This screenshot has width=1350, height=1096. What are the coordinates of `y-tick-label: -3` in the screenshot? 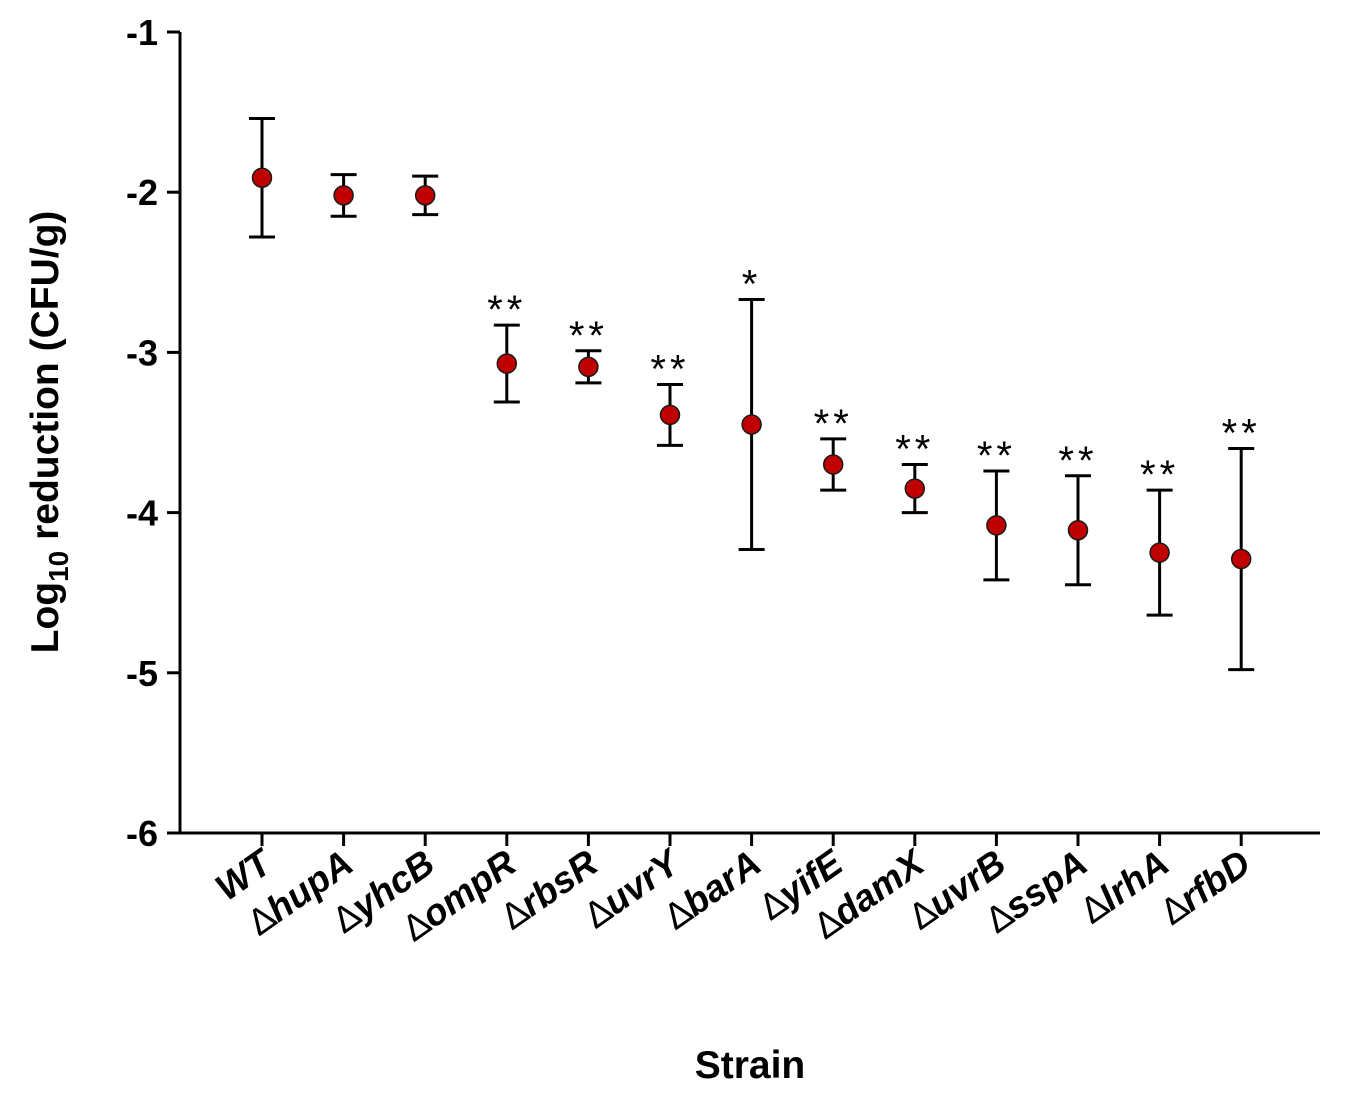 It's located at (142, 352).